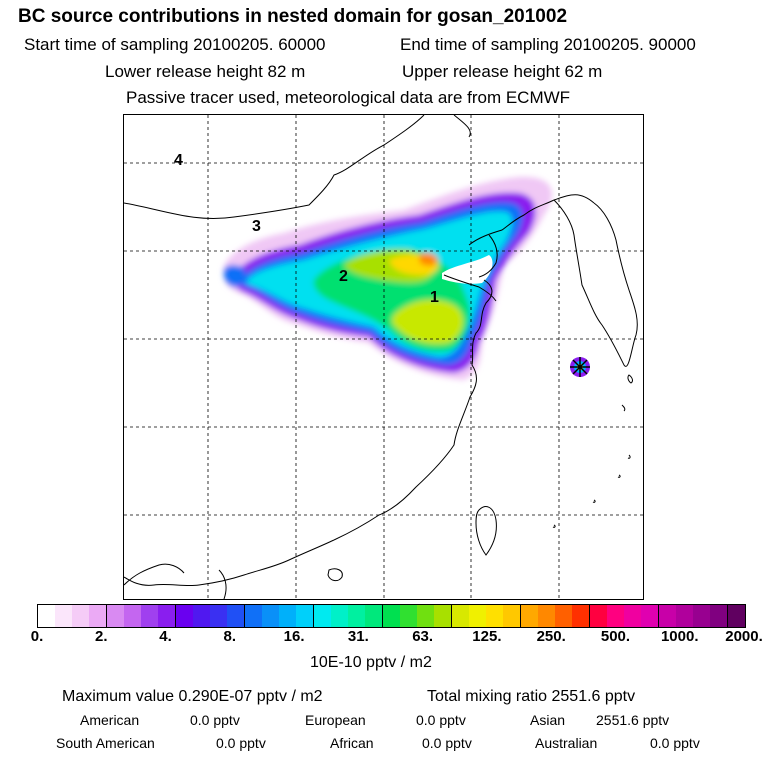 This screenshot has width=768, height=768. Describe the element at coordinates (462, 126) in the screenshot. I see `northern-border` at that location.